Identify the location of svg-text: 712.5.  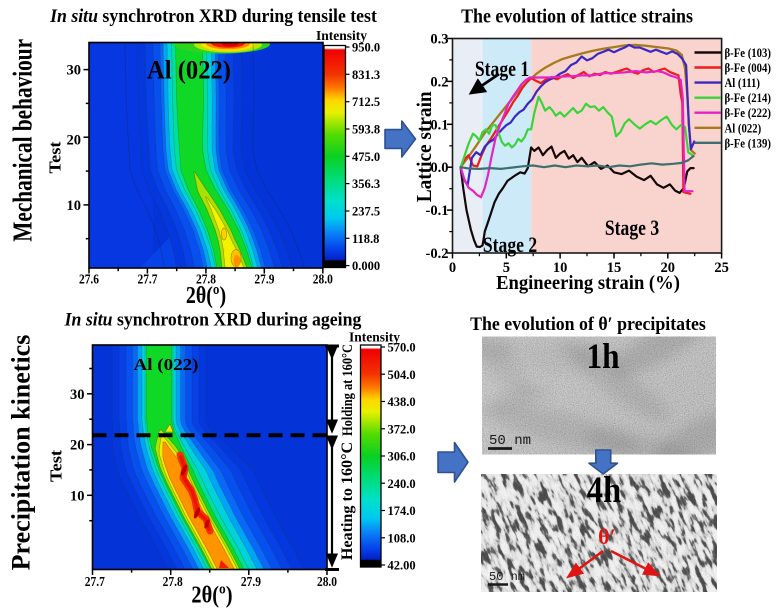
(366, 102).